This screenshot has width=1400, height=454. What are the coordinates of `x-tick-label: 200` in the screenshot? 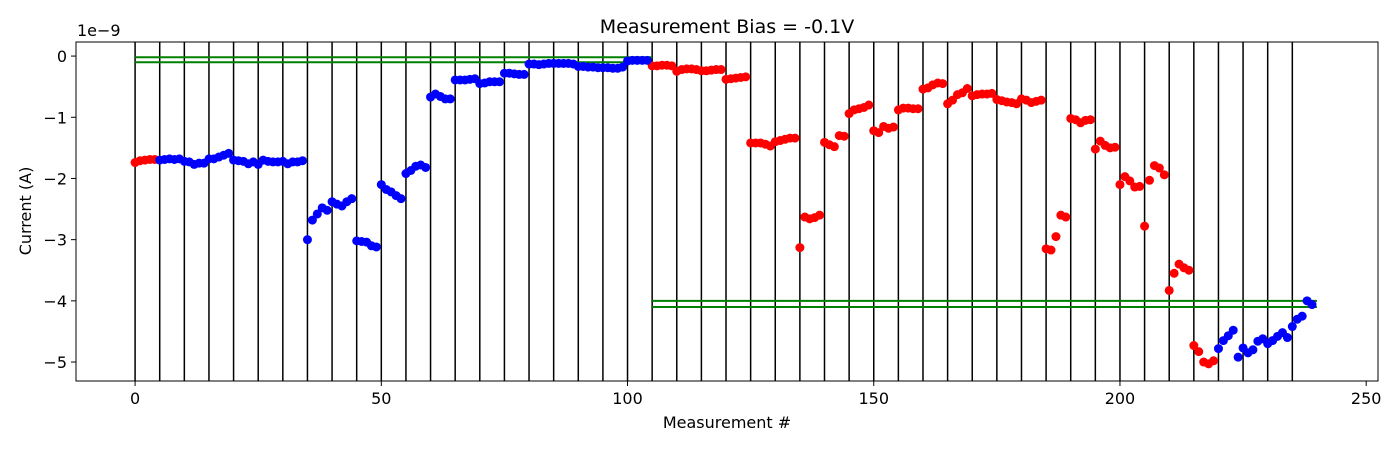 It's located at (1120, 398).